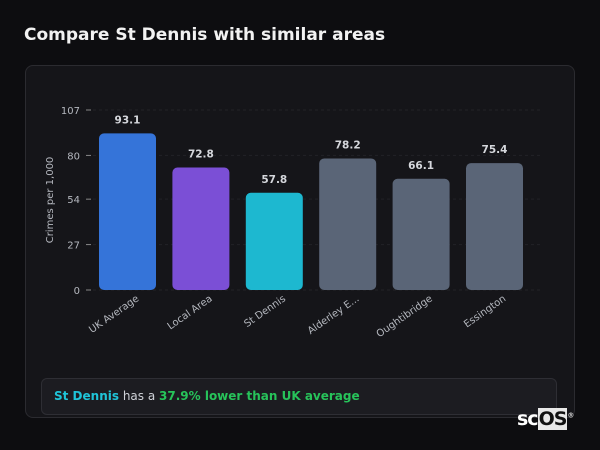  I want to click on page-title: Compare St Dennis with similar areas, so click(205, 35).